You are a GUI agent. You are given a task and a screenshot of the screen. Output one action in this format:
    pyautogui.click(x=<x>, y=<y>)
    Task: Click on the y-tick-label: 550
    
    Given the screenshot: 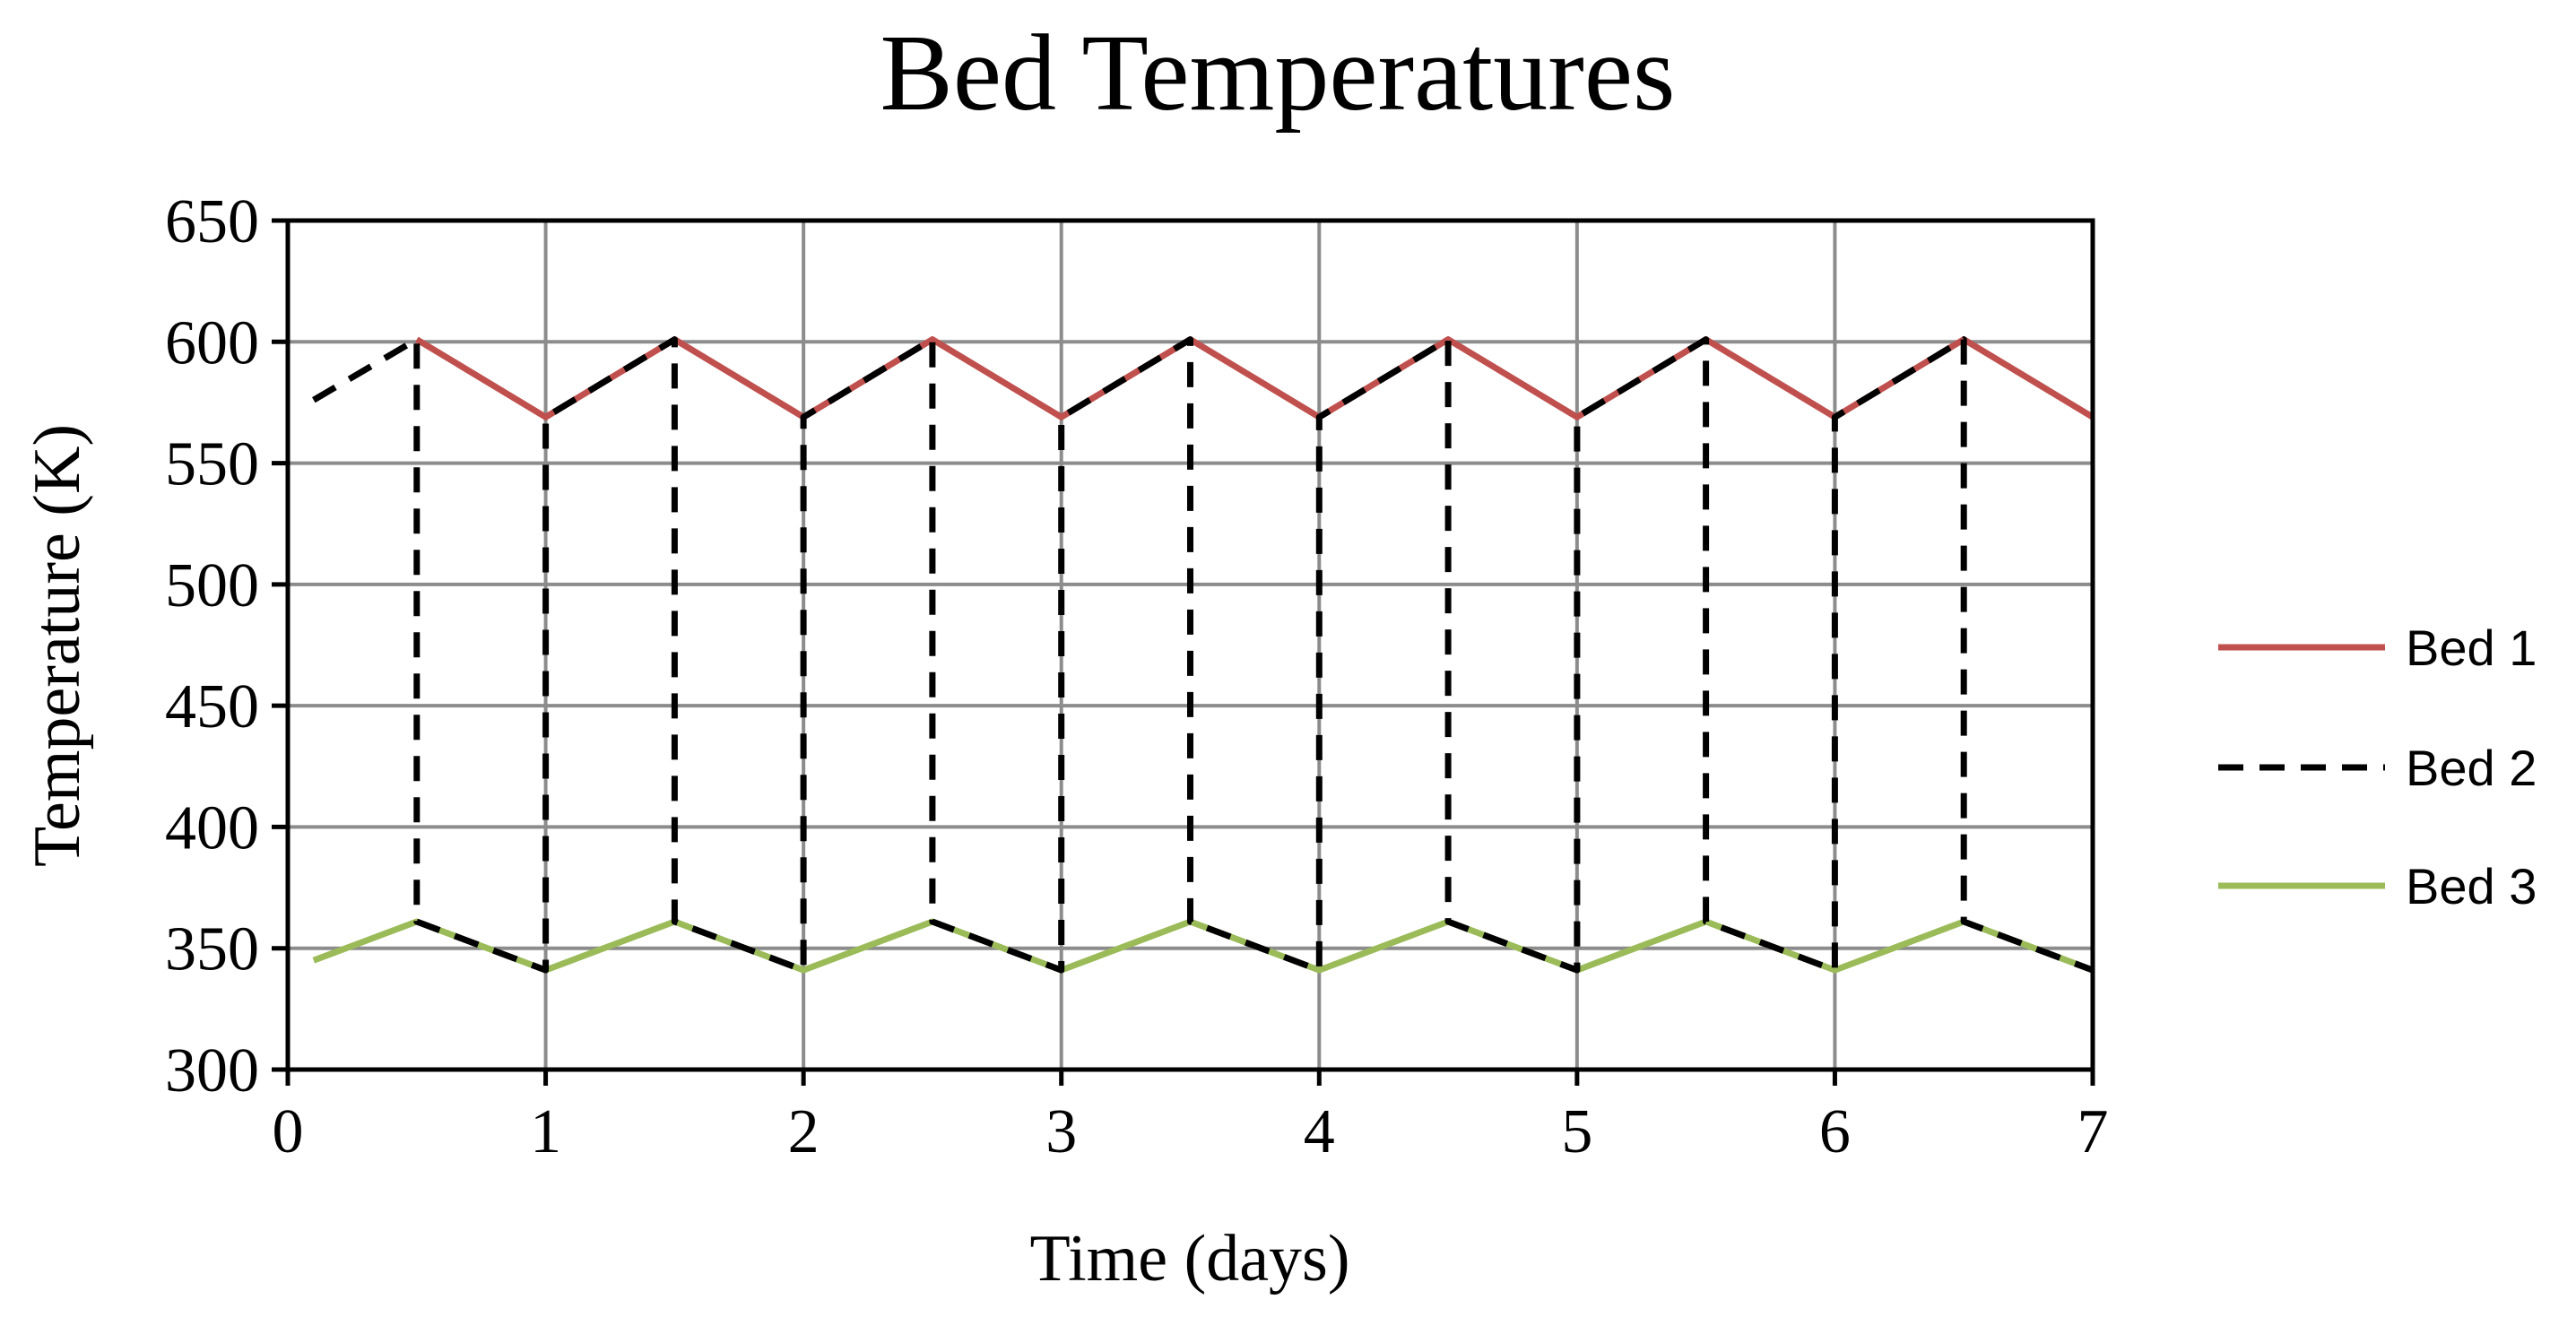 What is the action you would take?
    pyautogui.click(x=212, y=464)
    